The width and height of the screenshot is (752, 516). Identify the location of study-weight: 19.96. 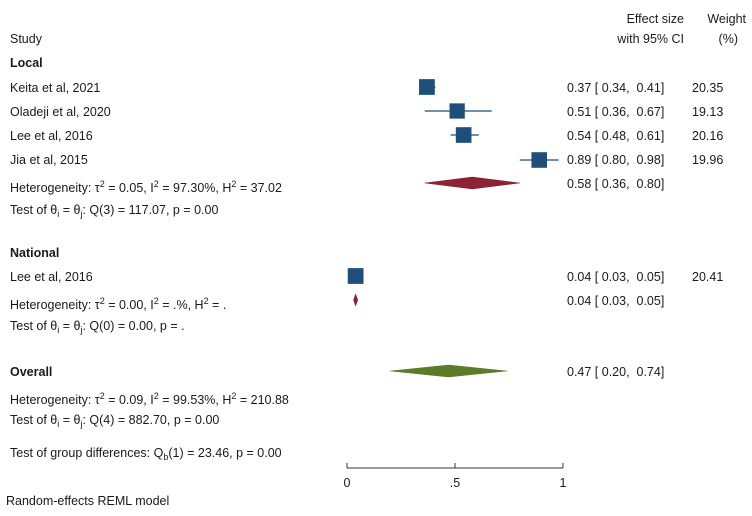
(708, 160).